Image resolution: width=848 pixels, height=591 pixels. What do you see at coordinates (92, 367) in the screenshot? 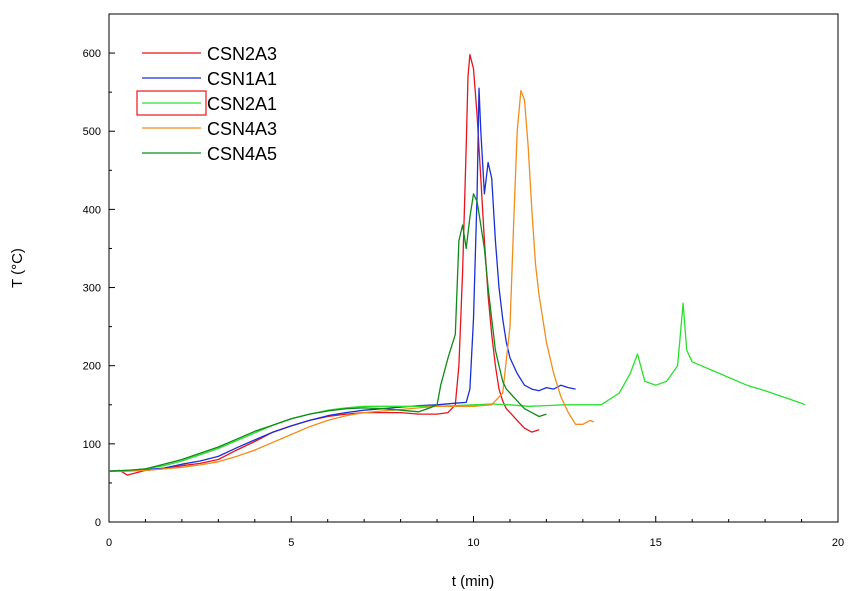
I see `y-tick-label: 200` at bounding box center [92, 367].